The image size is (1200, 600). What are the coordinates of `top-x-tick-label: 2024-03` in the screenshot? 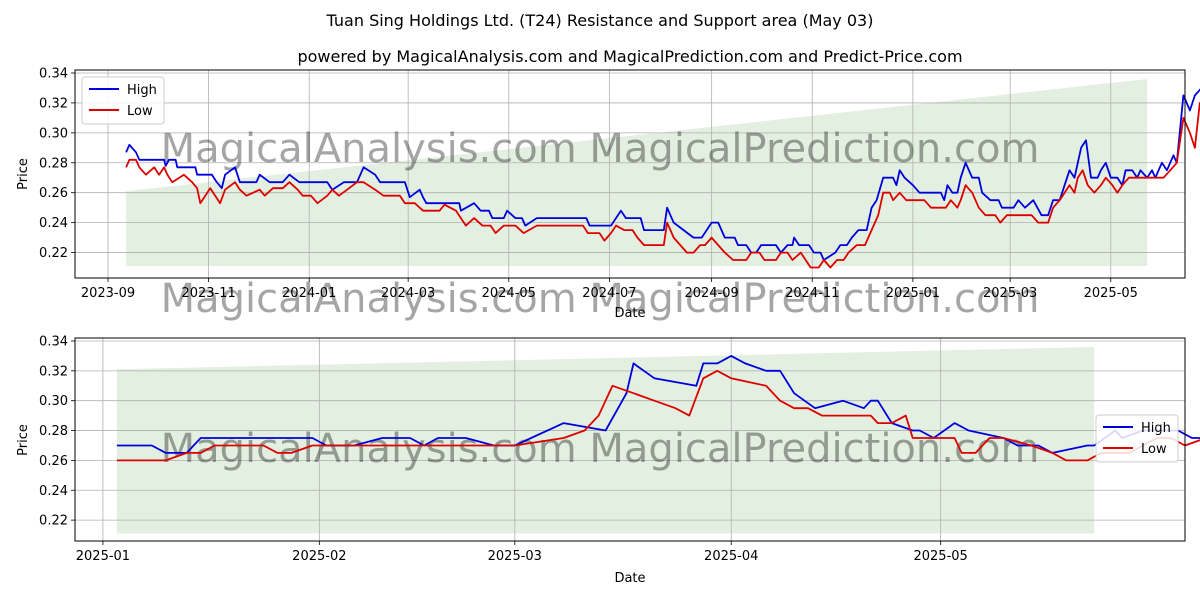 It's located at (408, 293).